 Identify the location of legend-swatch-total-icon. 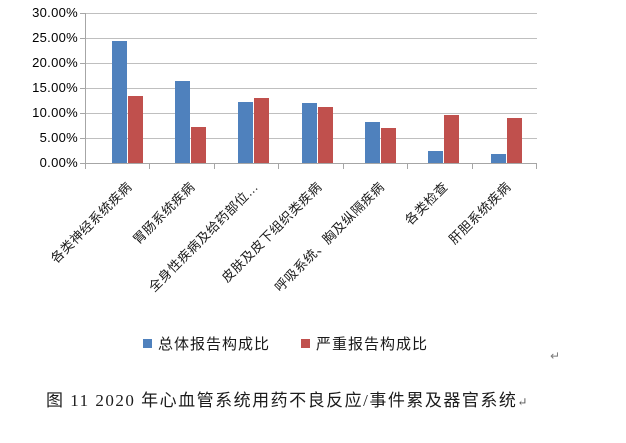
(147, 343).